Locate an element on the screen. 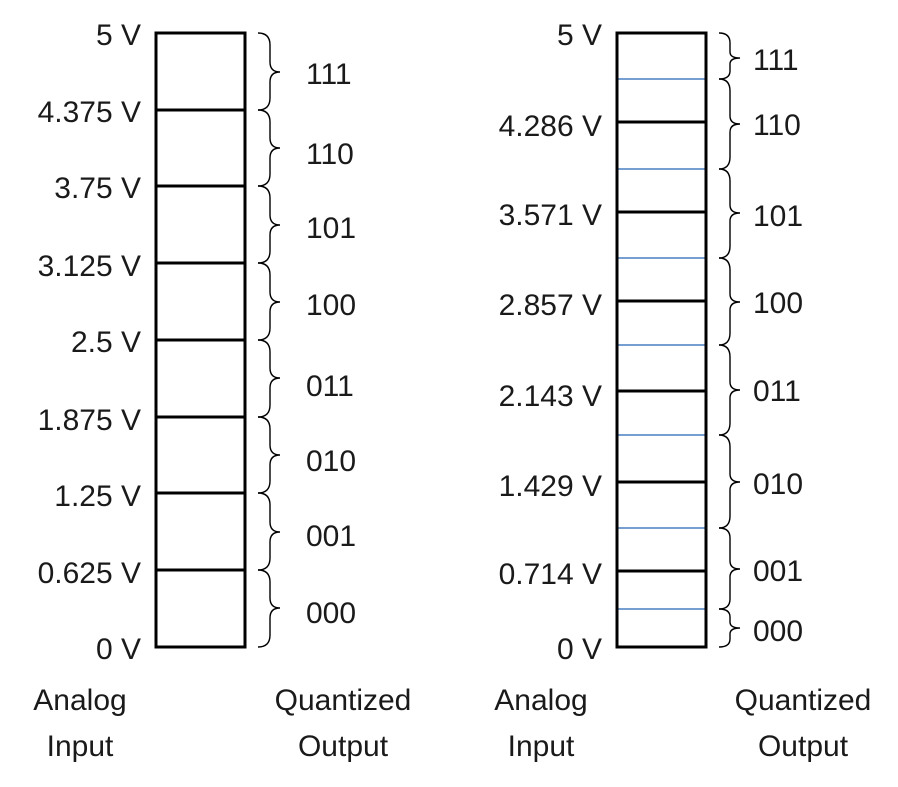 Image resolution: width=898 pixels, height=787 pixels. right-label-2-857v: 2.857 V is located at coordinates (550, 305).